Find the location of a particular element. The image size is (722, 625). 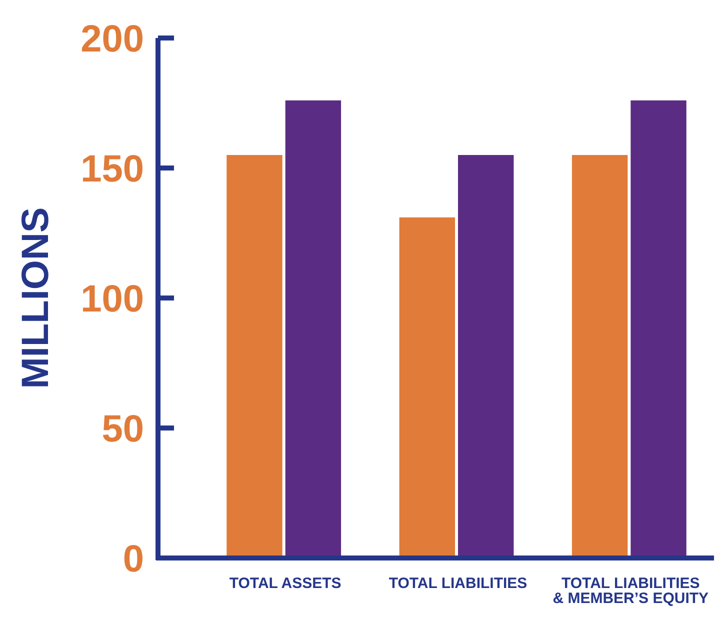

y-tick-label: 0 is located at coordinates (133, 559).